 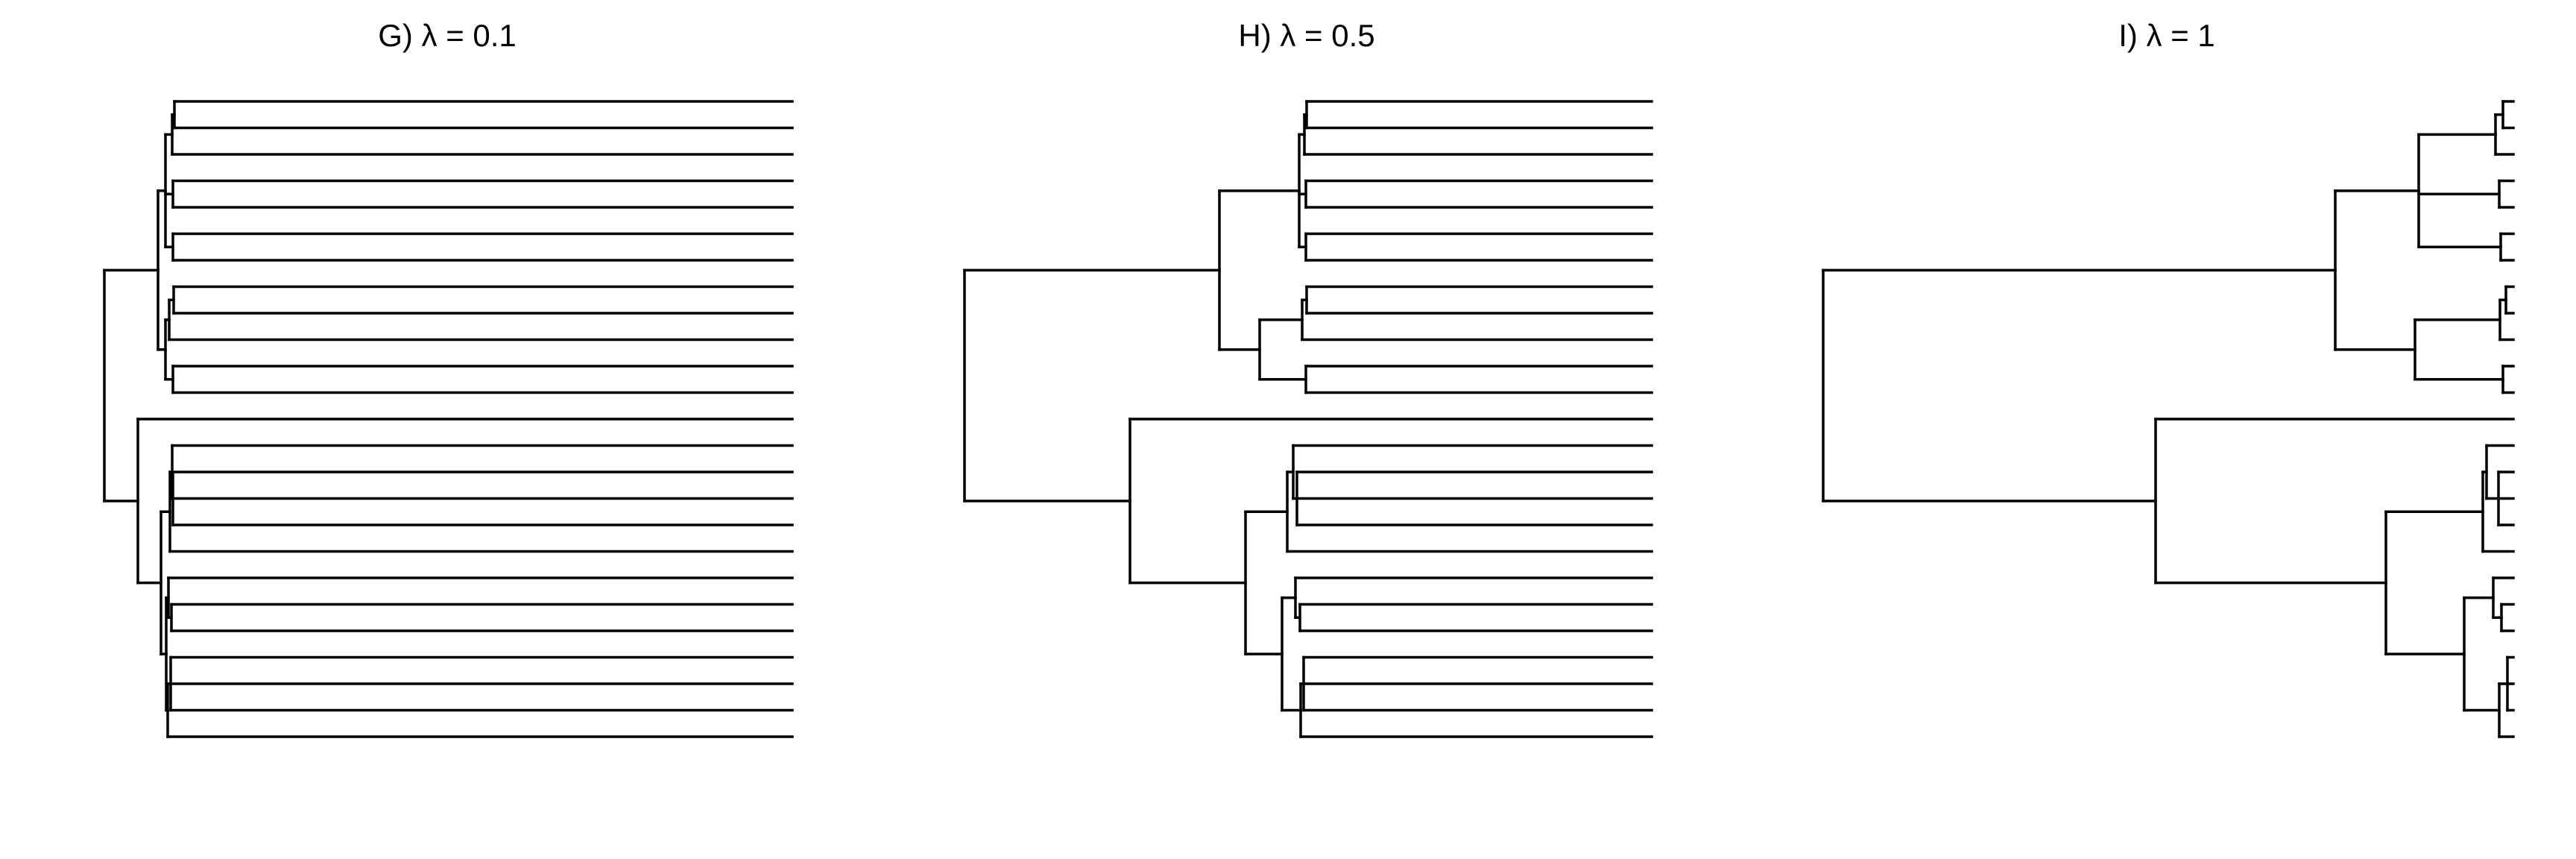 I want to click on panel-i-title: I) λ = 1, so click(x=2166, y=35).